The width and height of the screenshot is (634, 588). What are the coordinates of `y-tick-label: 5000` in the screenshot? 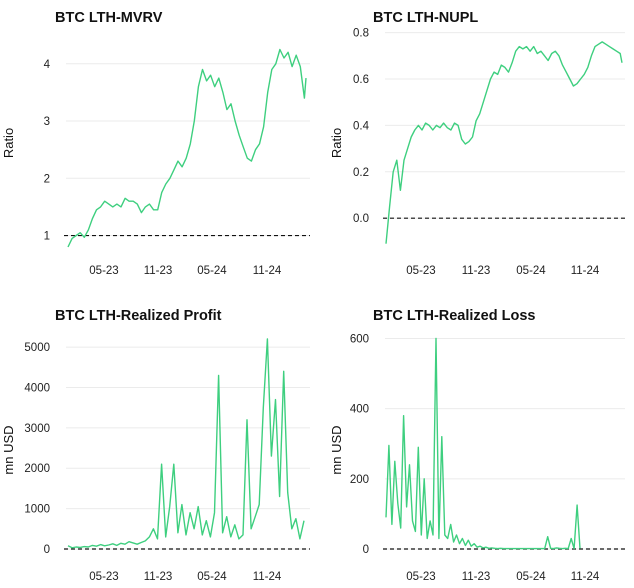 It's located at (37, 348).